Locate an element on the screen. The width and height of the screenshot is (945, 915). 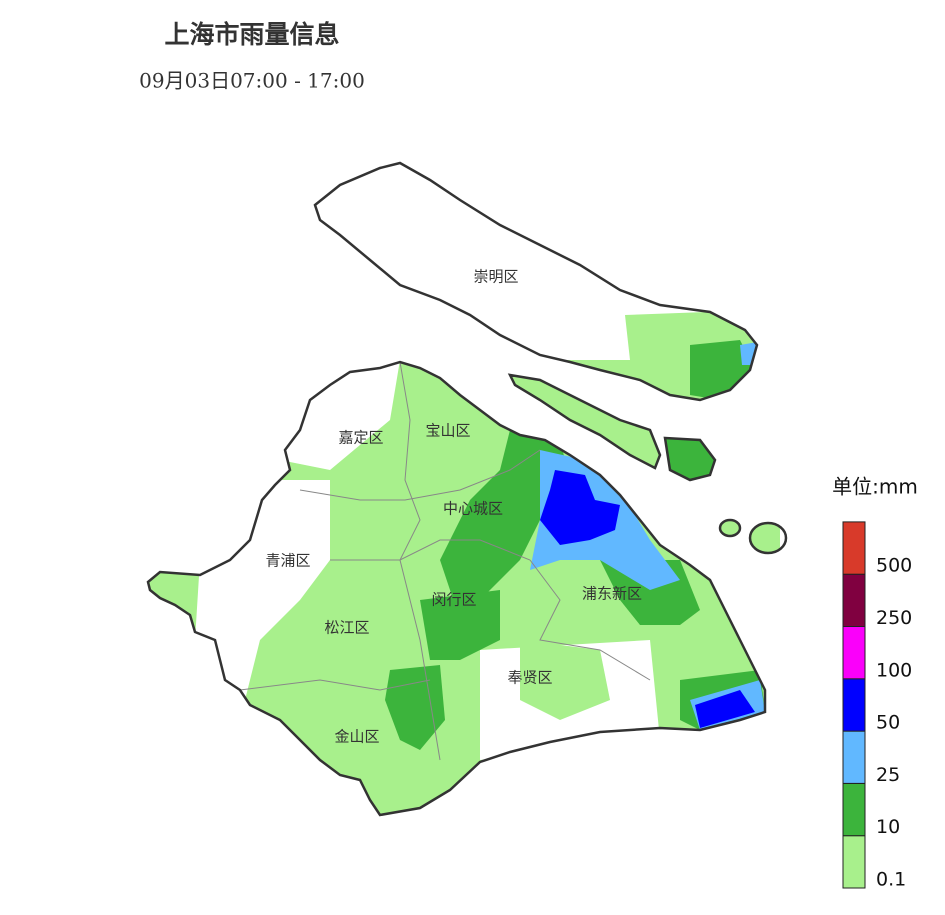
legend-label: 250 is located at coordinates (894, 618).